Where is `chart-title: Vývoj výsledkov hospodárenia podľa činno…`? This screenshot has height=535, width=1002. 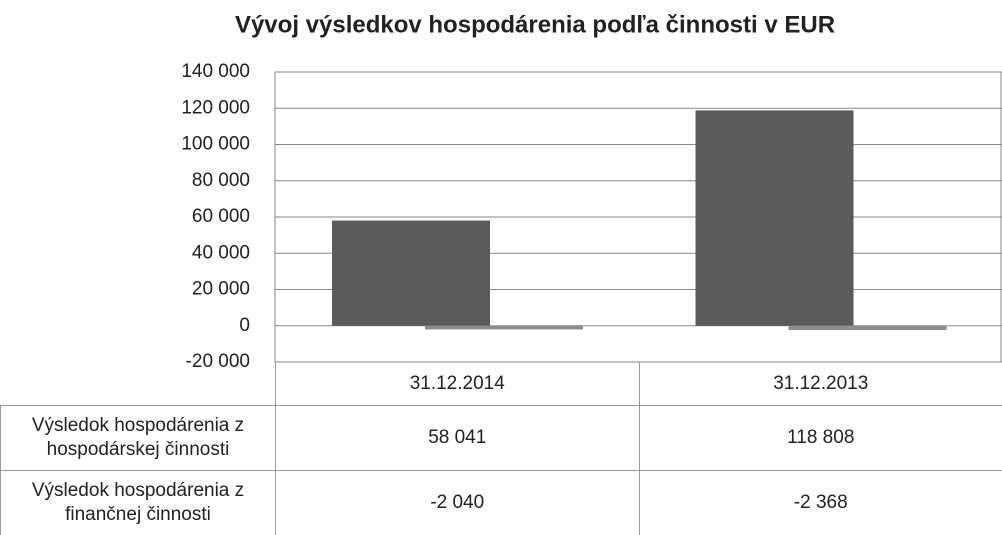
chart-title: Vývoj výsledkov hospodárenia podľa činno… is located at coordinates (535, 24).